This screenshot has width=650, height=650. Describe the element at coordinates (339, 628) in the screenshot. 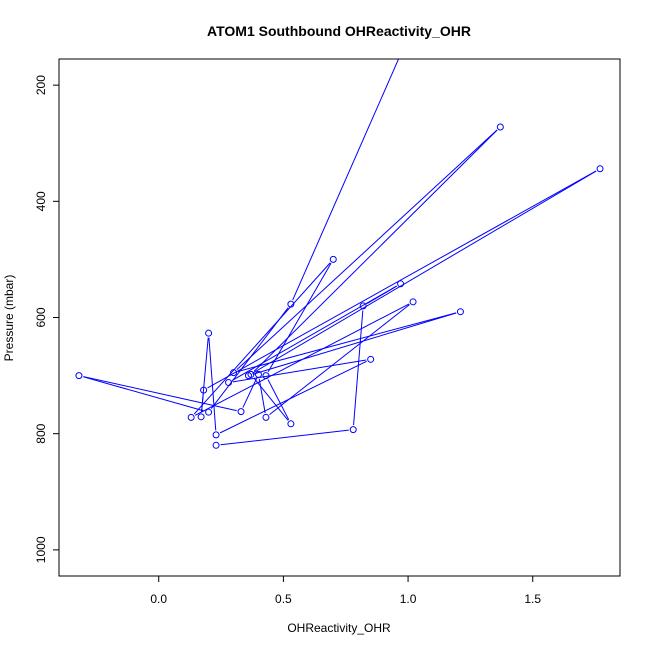

I see `x-axis-label: OHReactivity_OHR` at that location.